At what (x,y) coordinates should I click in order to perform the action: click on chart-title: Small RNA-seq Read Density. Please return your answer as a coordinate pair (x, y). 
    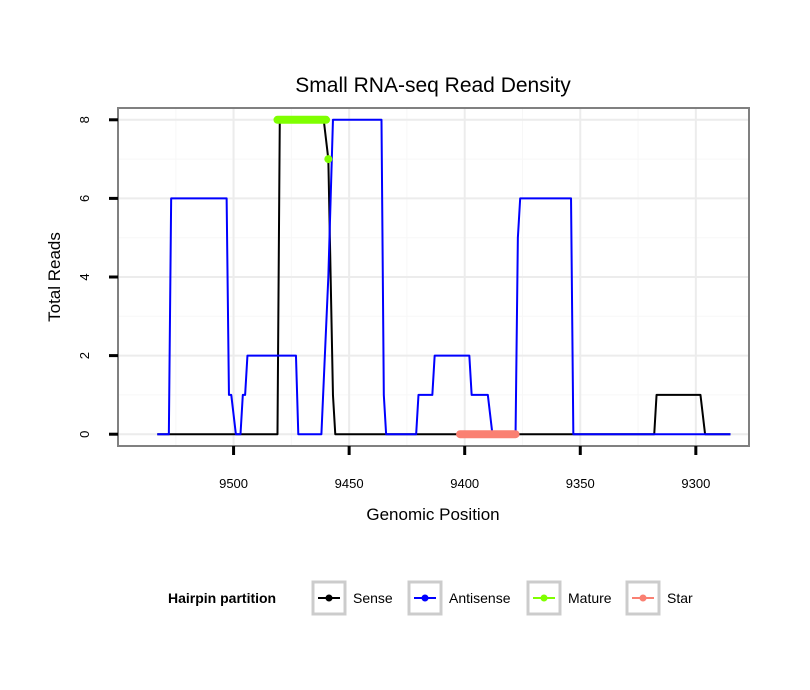
    Looking at the image, I should click on (433, 85).